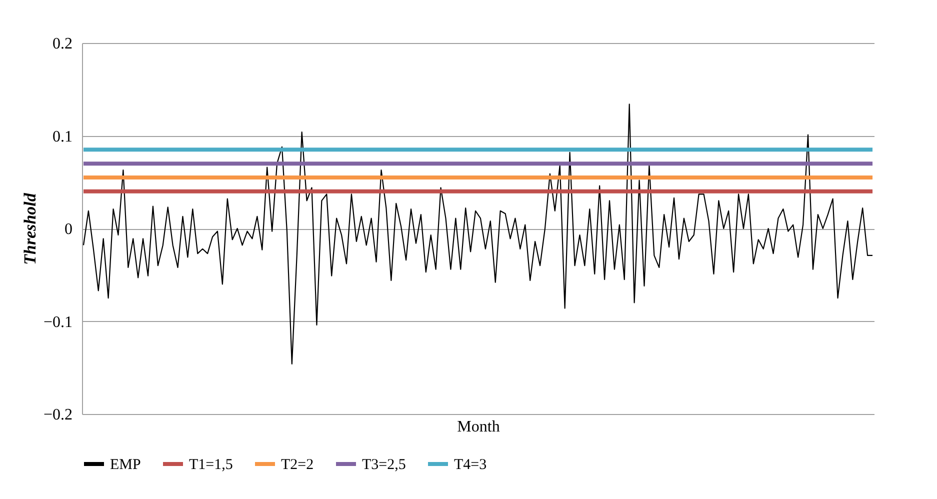  What do you see at coordinates (211, 465) in the screenshot?
I see `legend-label: T1=1,5` at bounding box center [211, 465].